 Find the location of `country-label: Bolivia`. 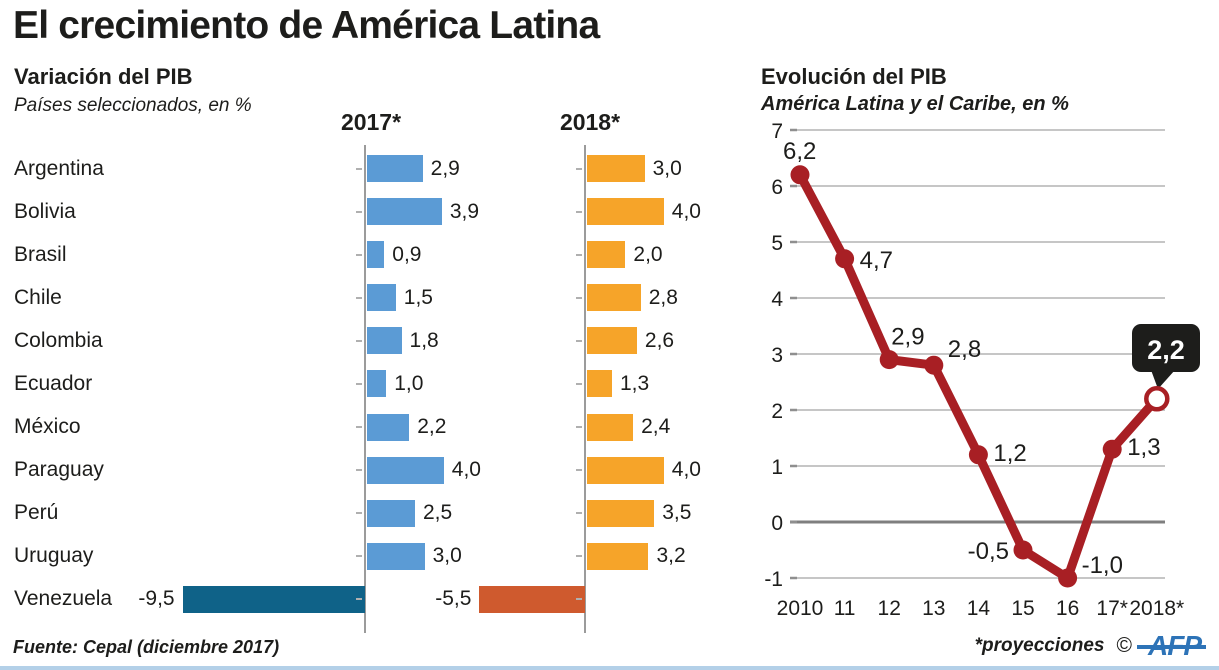

country-label: Bolivia is located at coordinates (45, 211).